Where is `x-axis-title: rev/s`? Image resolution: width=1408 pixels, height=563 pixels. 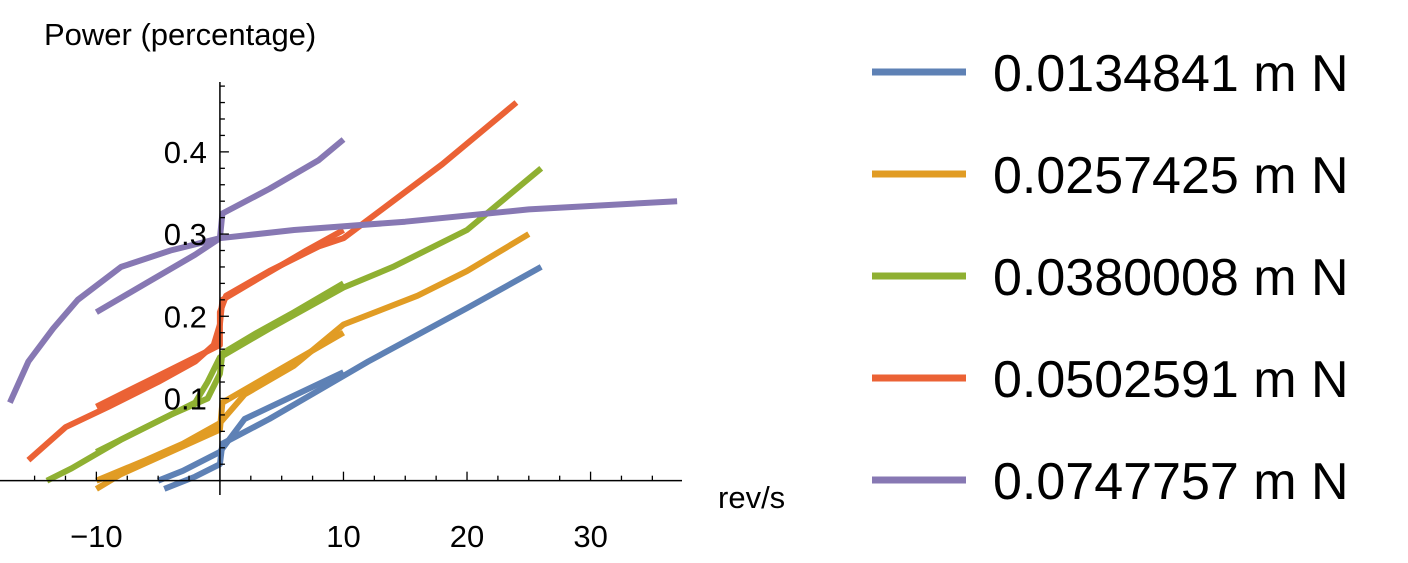
x-axis-title: rev/s is located at coordinates (751, 497).